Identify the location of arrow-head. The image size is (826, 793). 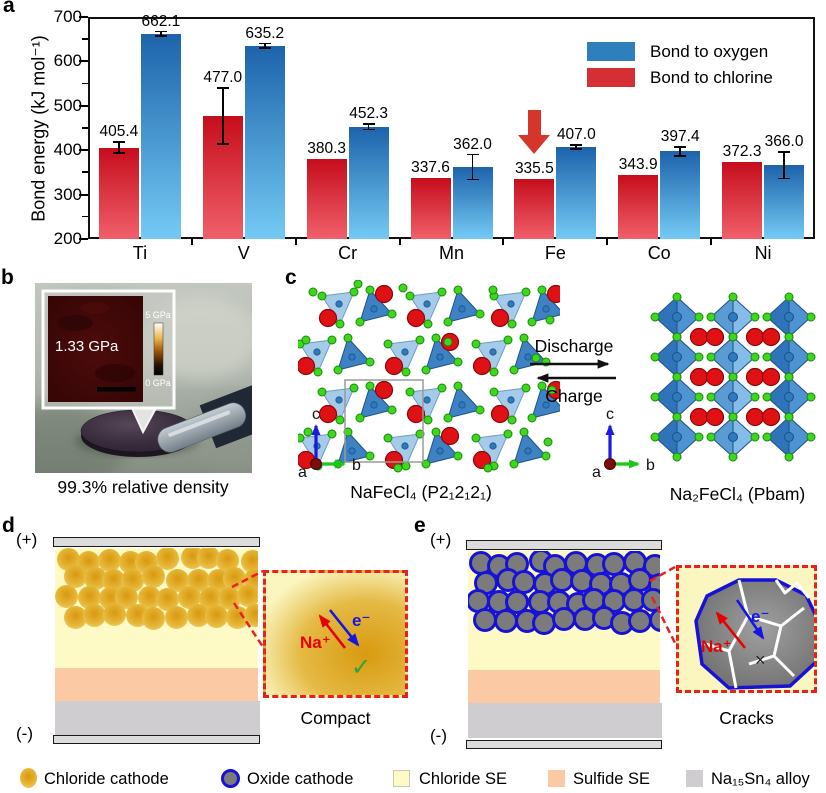
(534, 144).